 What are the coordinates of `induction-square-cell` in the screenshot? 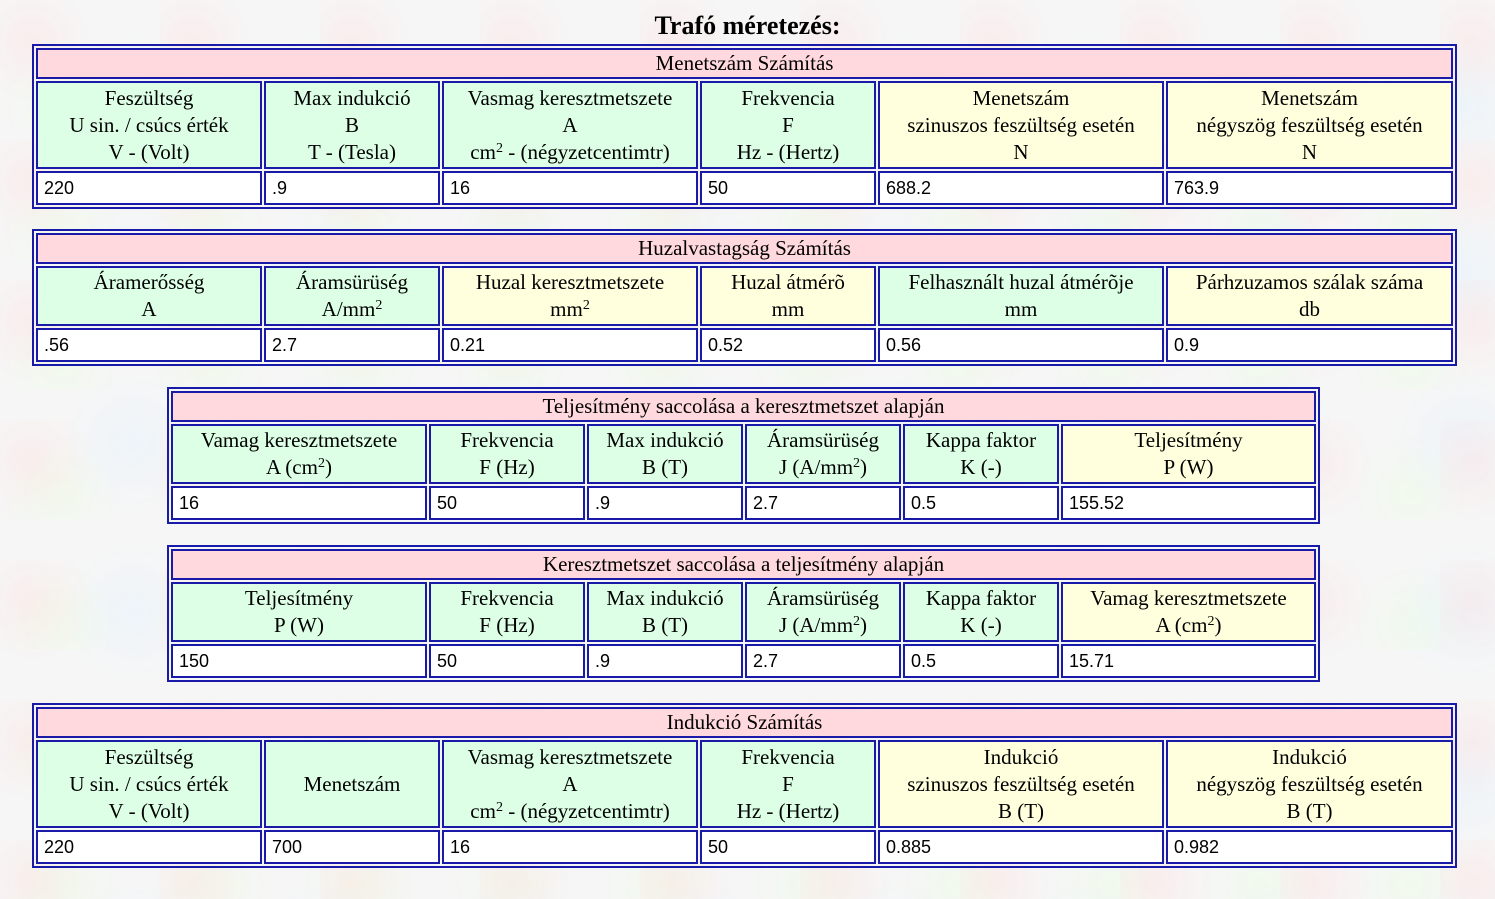 It's located at (1309, 847).